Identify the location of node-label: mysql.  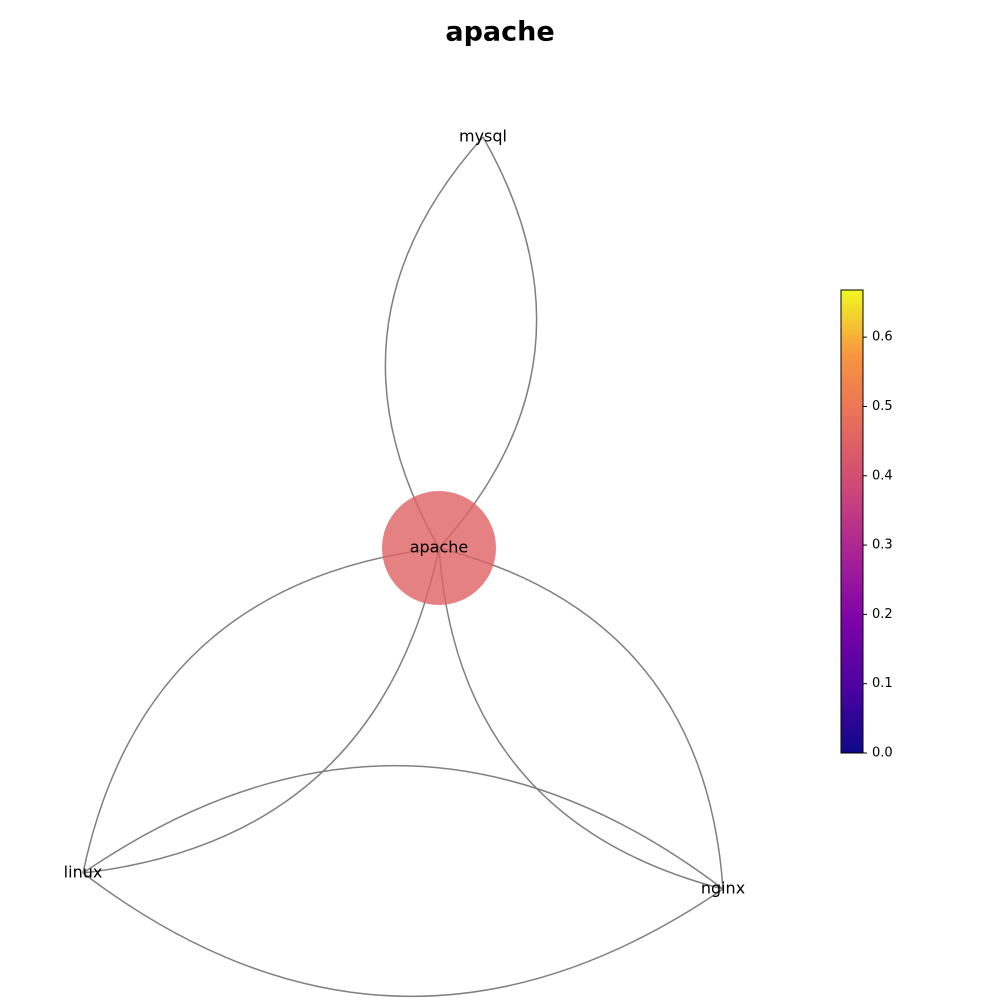
(483, 136).